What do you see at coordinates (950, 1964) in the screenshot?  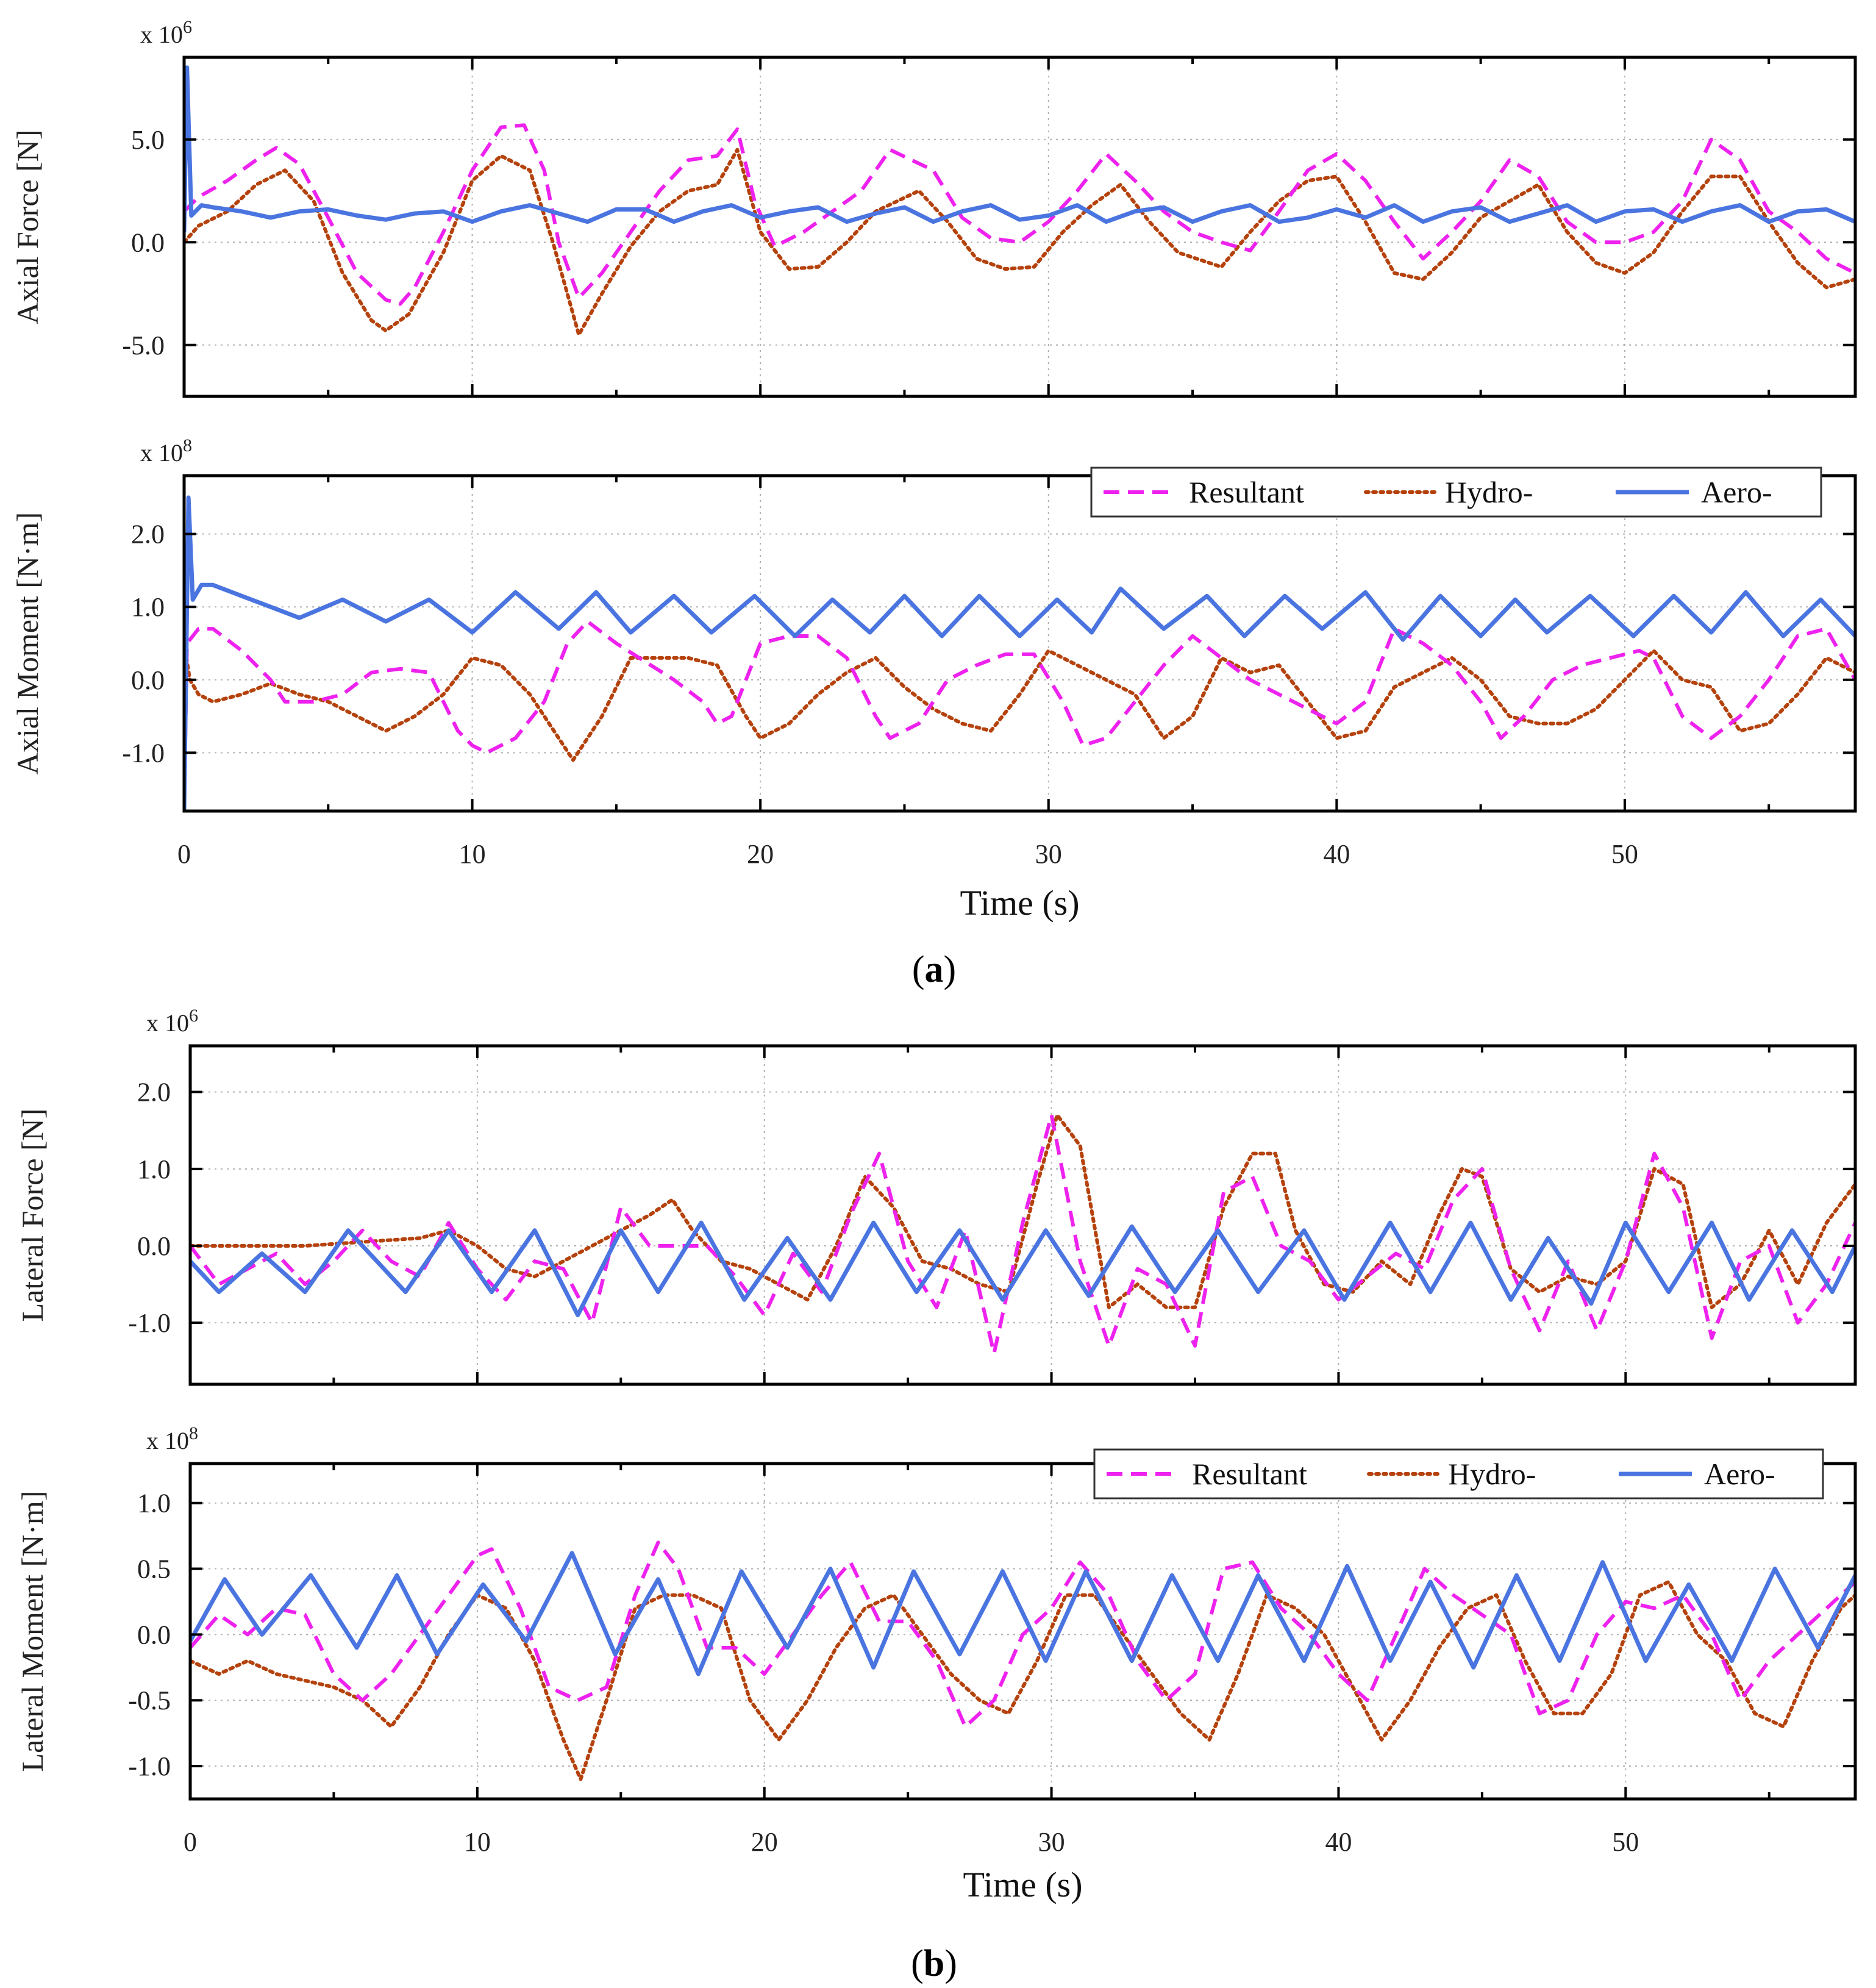 I see `subfigure-b-label-close: )` at bounding box center [950, 1964].